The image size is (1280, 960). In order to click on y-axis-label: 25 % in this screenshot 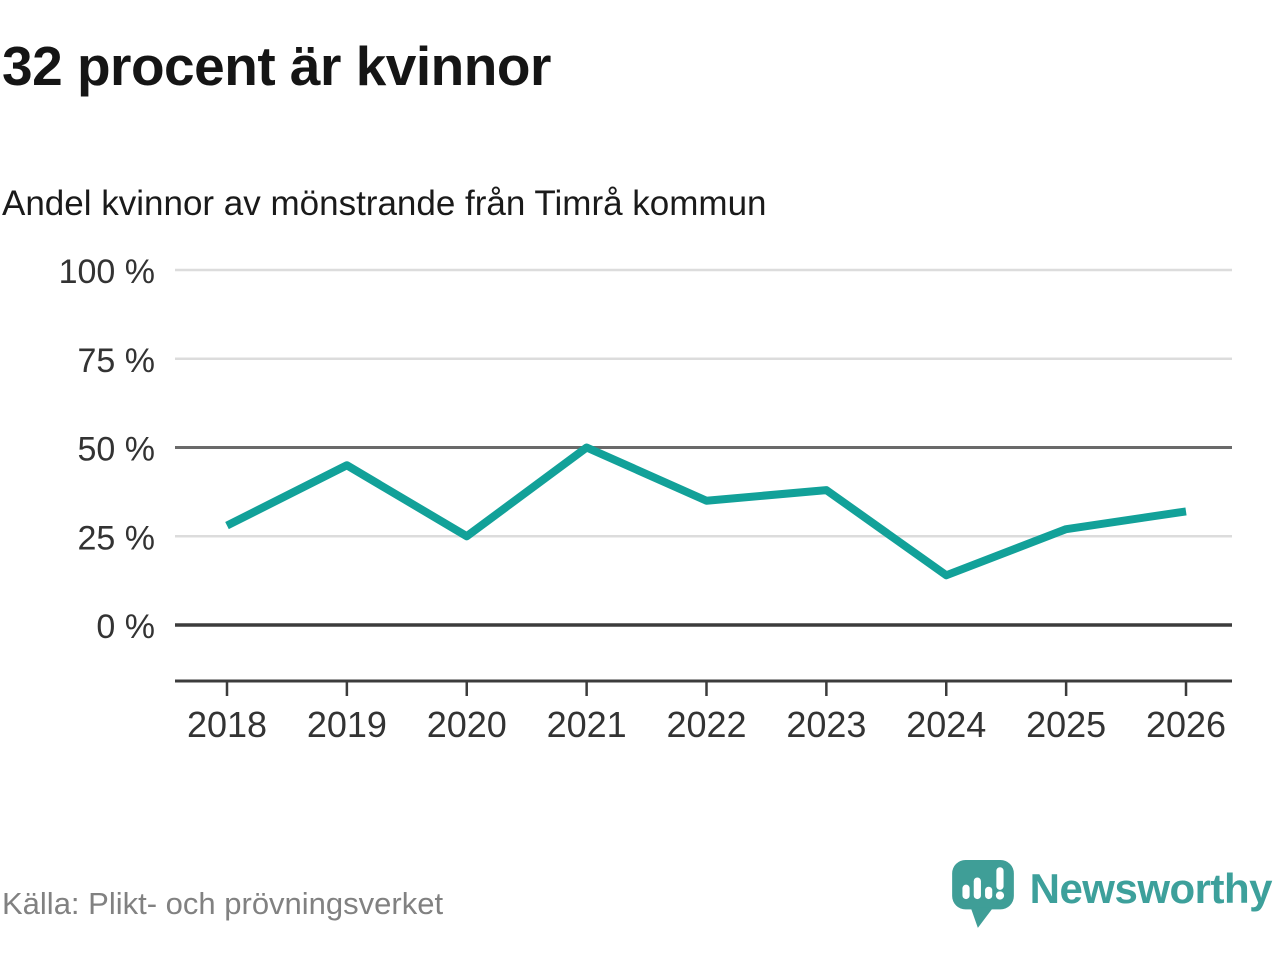, I will do `click(117, 538)`.